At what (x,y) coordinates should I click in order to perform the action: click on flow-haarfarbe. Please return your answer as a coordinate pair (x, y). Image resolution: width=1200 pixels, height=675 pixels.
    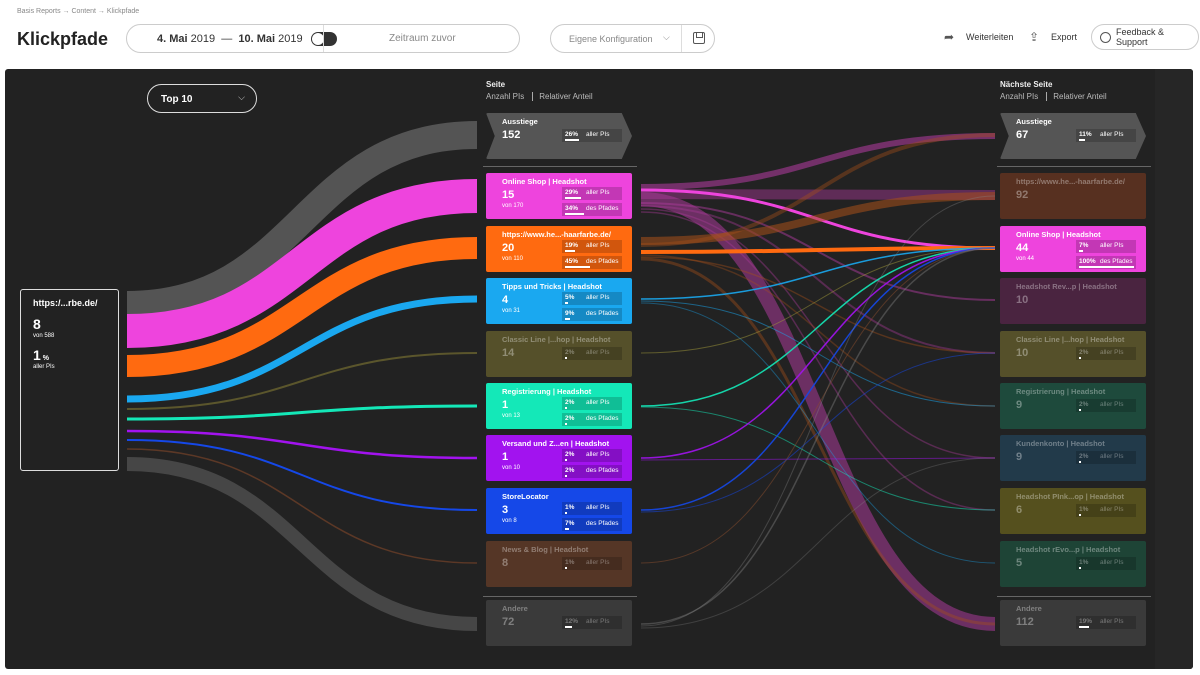
    Looking at the image, I should click on (302, 307).